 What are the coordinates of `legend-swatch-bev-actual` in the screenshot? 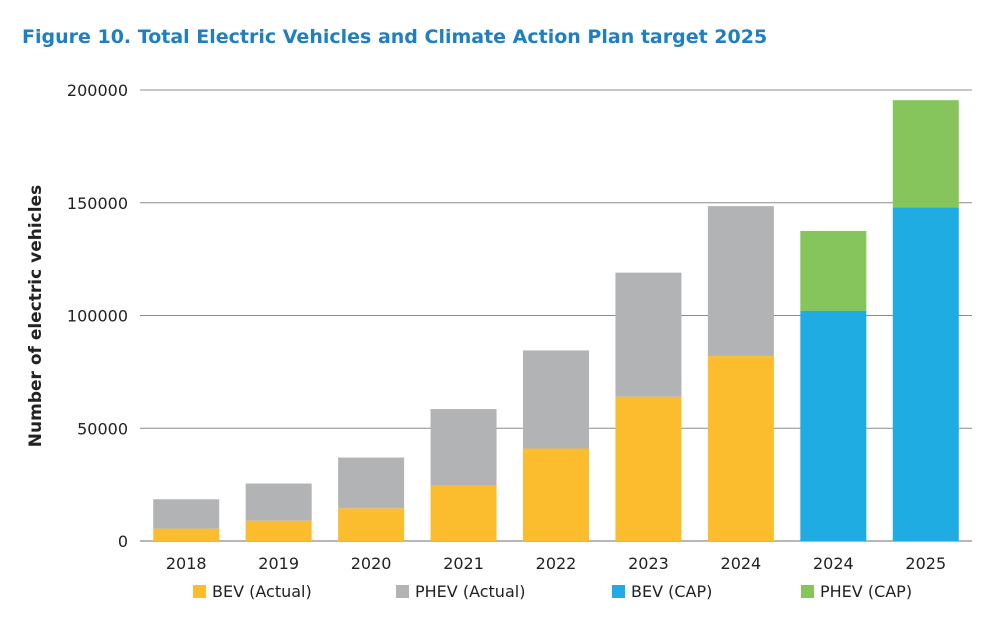 It's located at (199, 591).